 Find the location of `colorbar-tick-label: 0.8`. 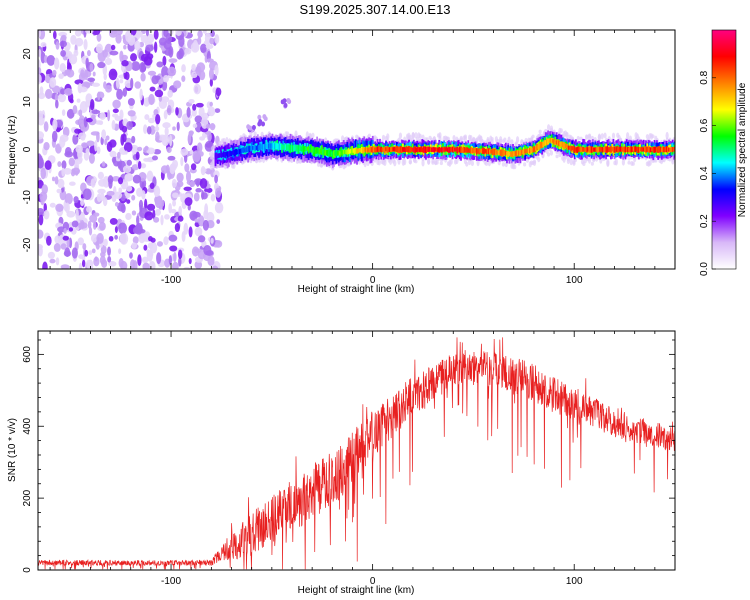

colorbar-tick-label: 0.8 is located at coordinates (704, 77).